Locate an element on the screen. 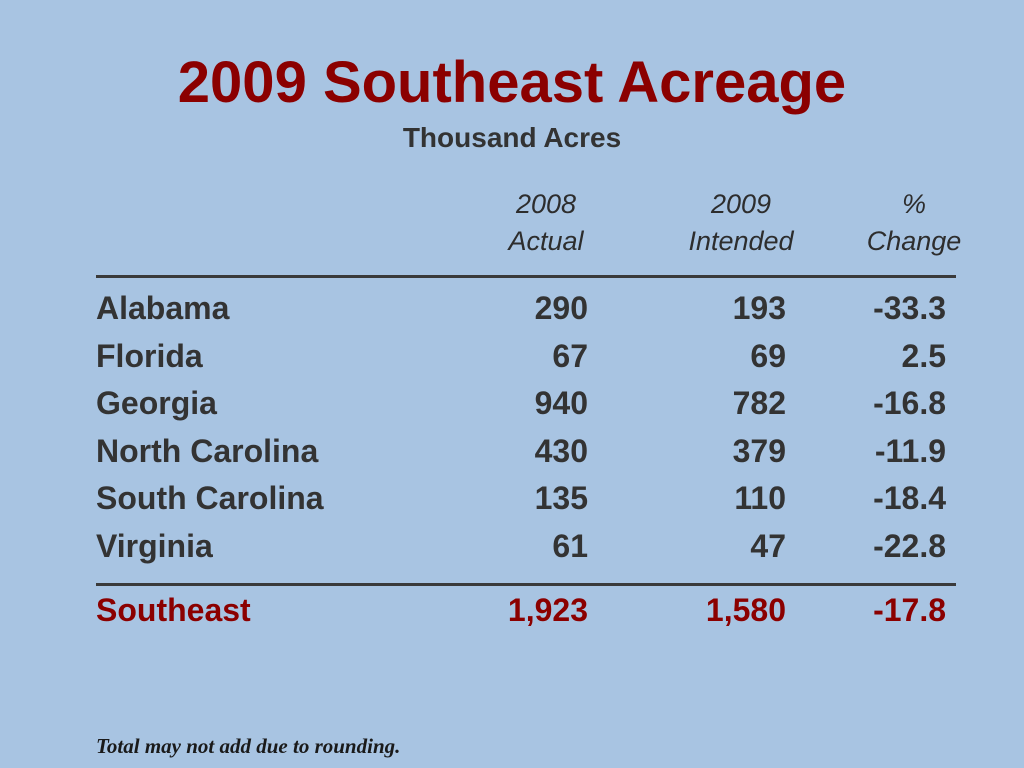  row-2009-value: 782 is located at coordinates (759, 403).